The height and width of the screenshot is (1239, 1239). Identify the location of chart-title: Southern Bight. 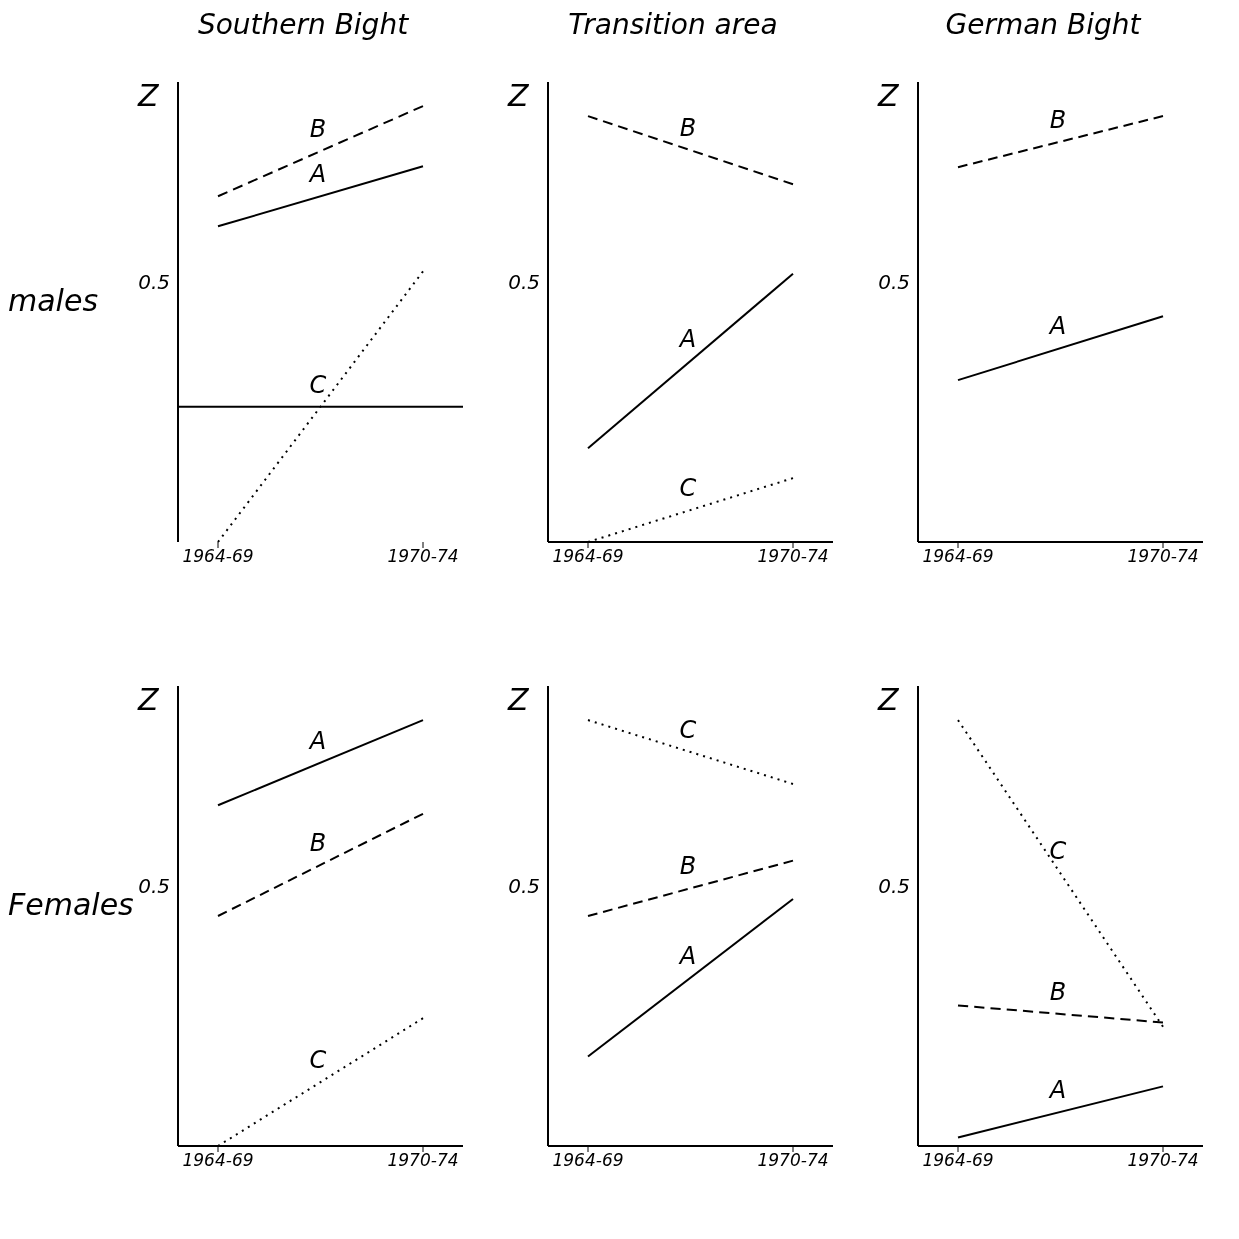
(303, 25).